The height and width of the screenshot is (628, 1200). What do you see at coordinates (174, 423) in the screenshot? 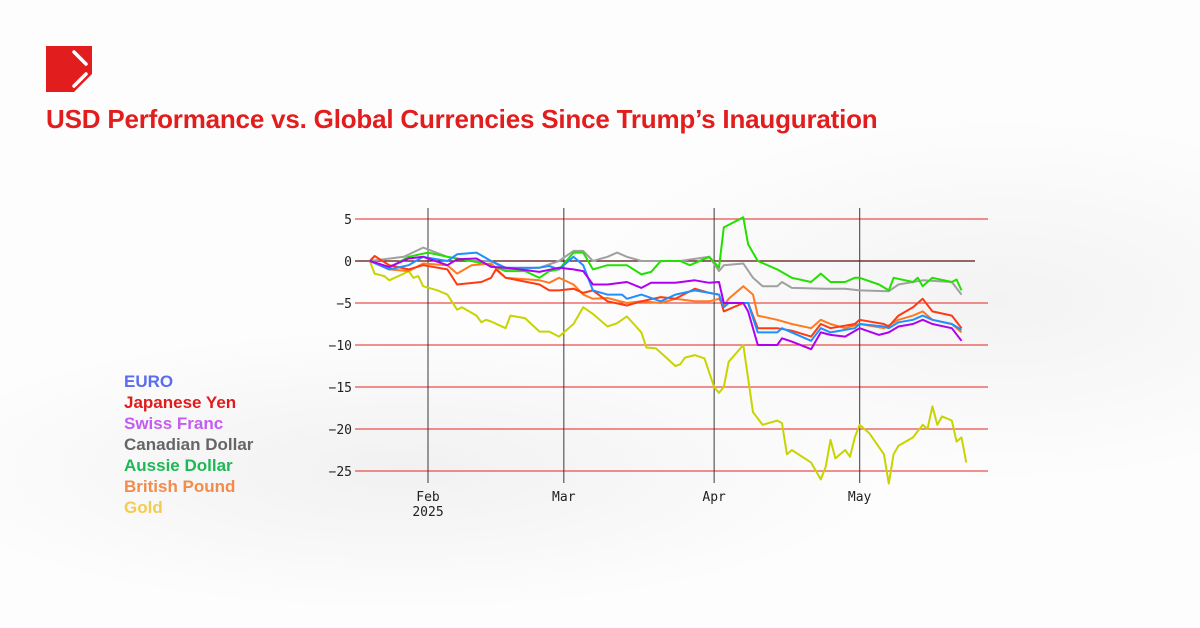
I see `legend-item: Swiss Franc` at bounding box center [174, 423].